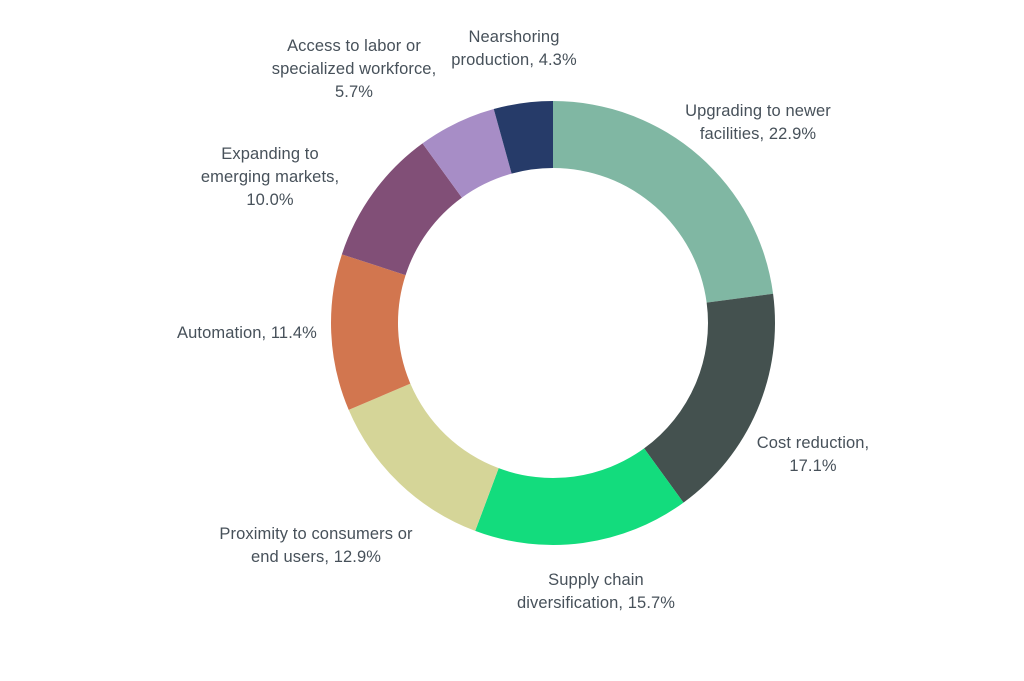 The width and height of the screenshot is (1024, 681). Describe the element at coordinates (758, 122) in the screenshot. I see `segment-label-upgrading-facilities: Upgrading to newer facilities, 22.9%` at that location.